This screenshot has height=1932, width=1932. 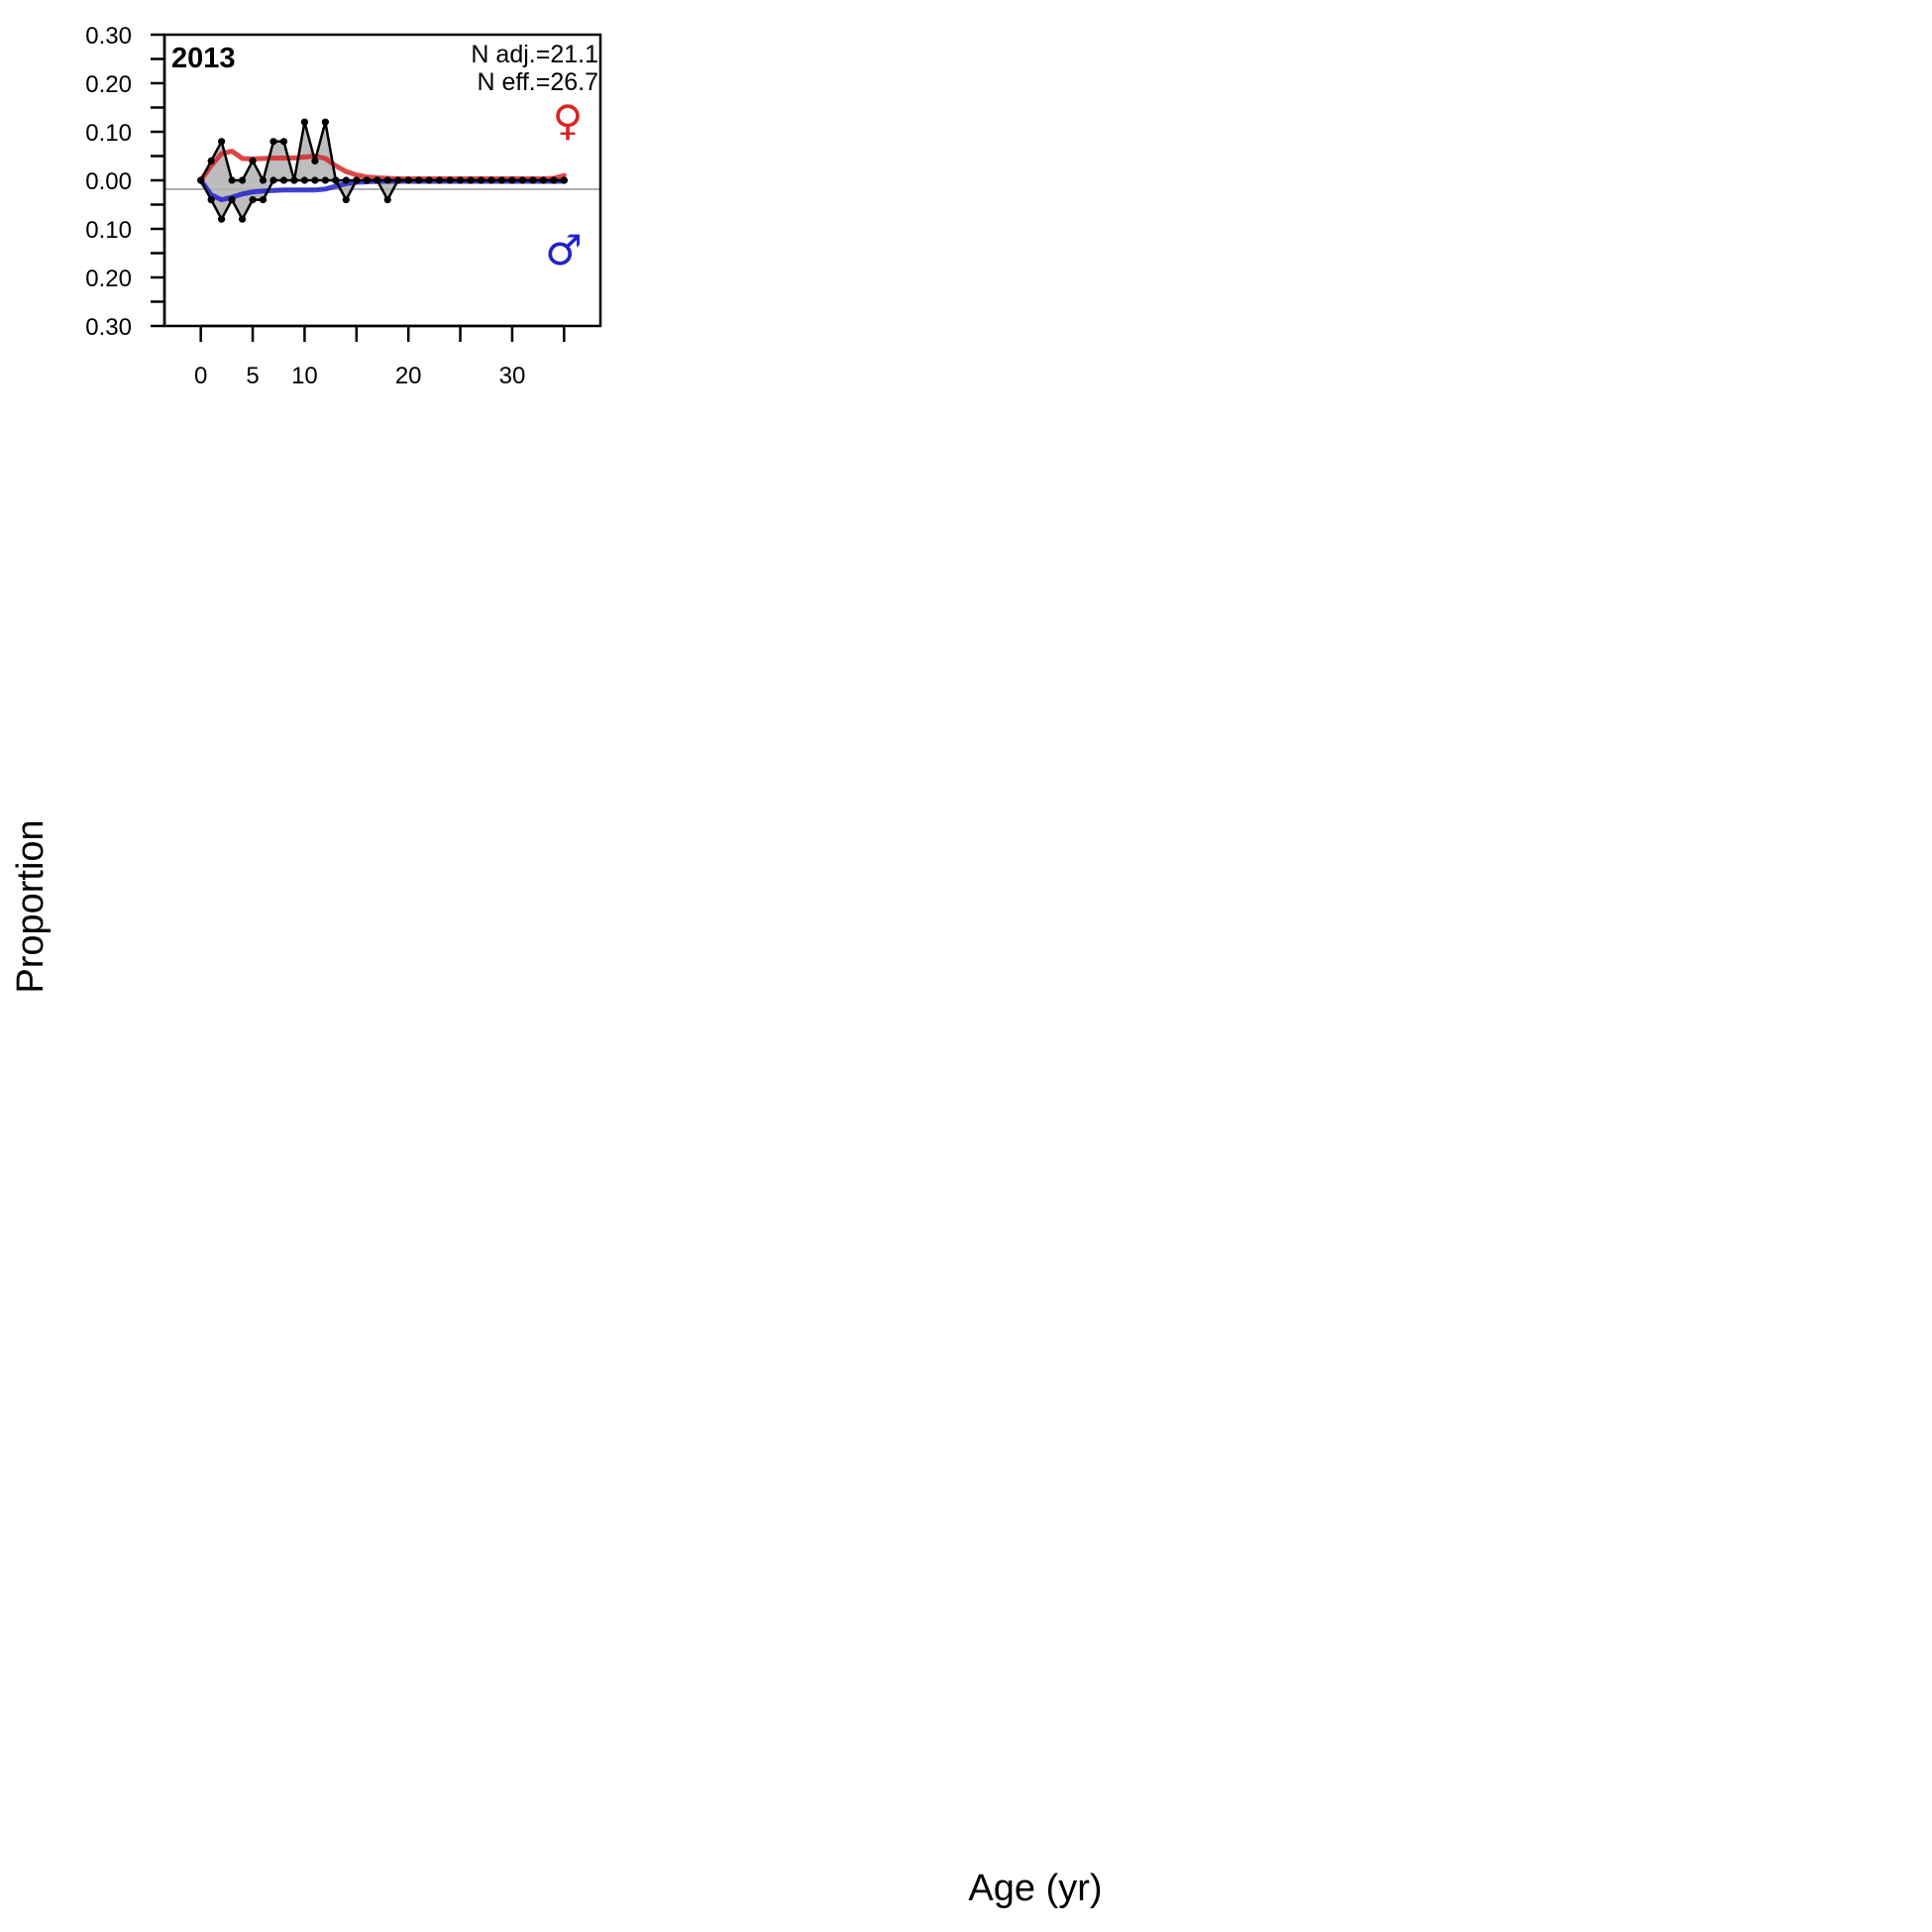 What do you see at coordinates (304, 376) in the screenshot?
I see `x-tick-label: 10` at bounding box center [304, 376].